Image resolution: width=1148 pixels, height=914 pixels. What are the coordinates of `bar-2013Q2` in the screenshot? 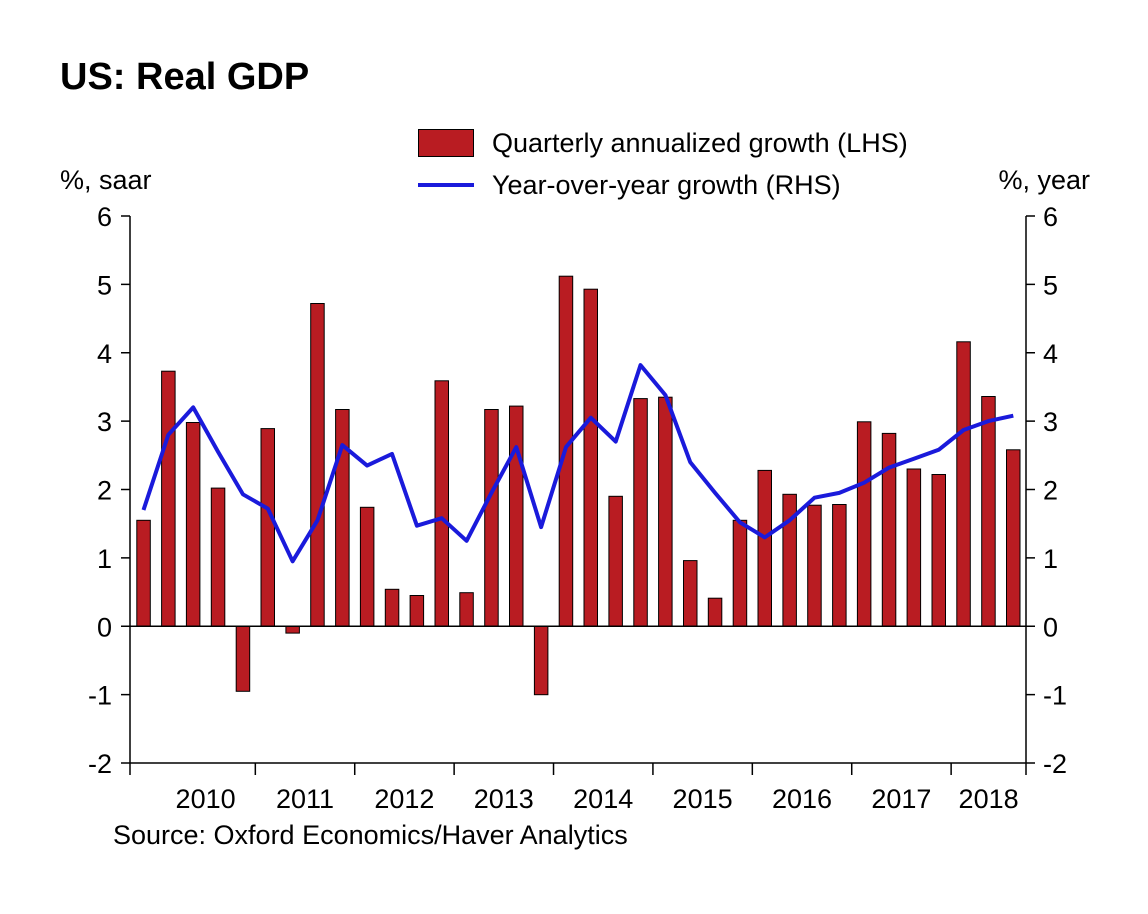 It's located at (491, 518).